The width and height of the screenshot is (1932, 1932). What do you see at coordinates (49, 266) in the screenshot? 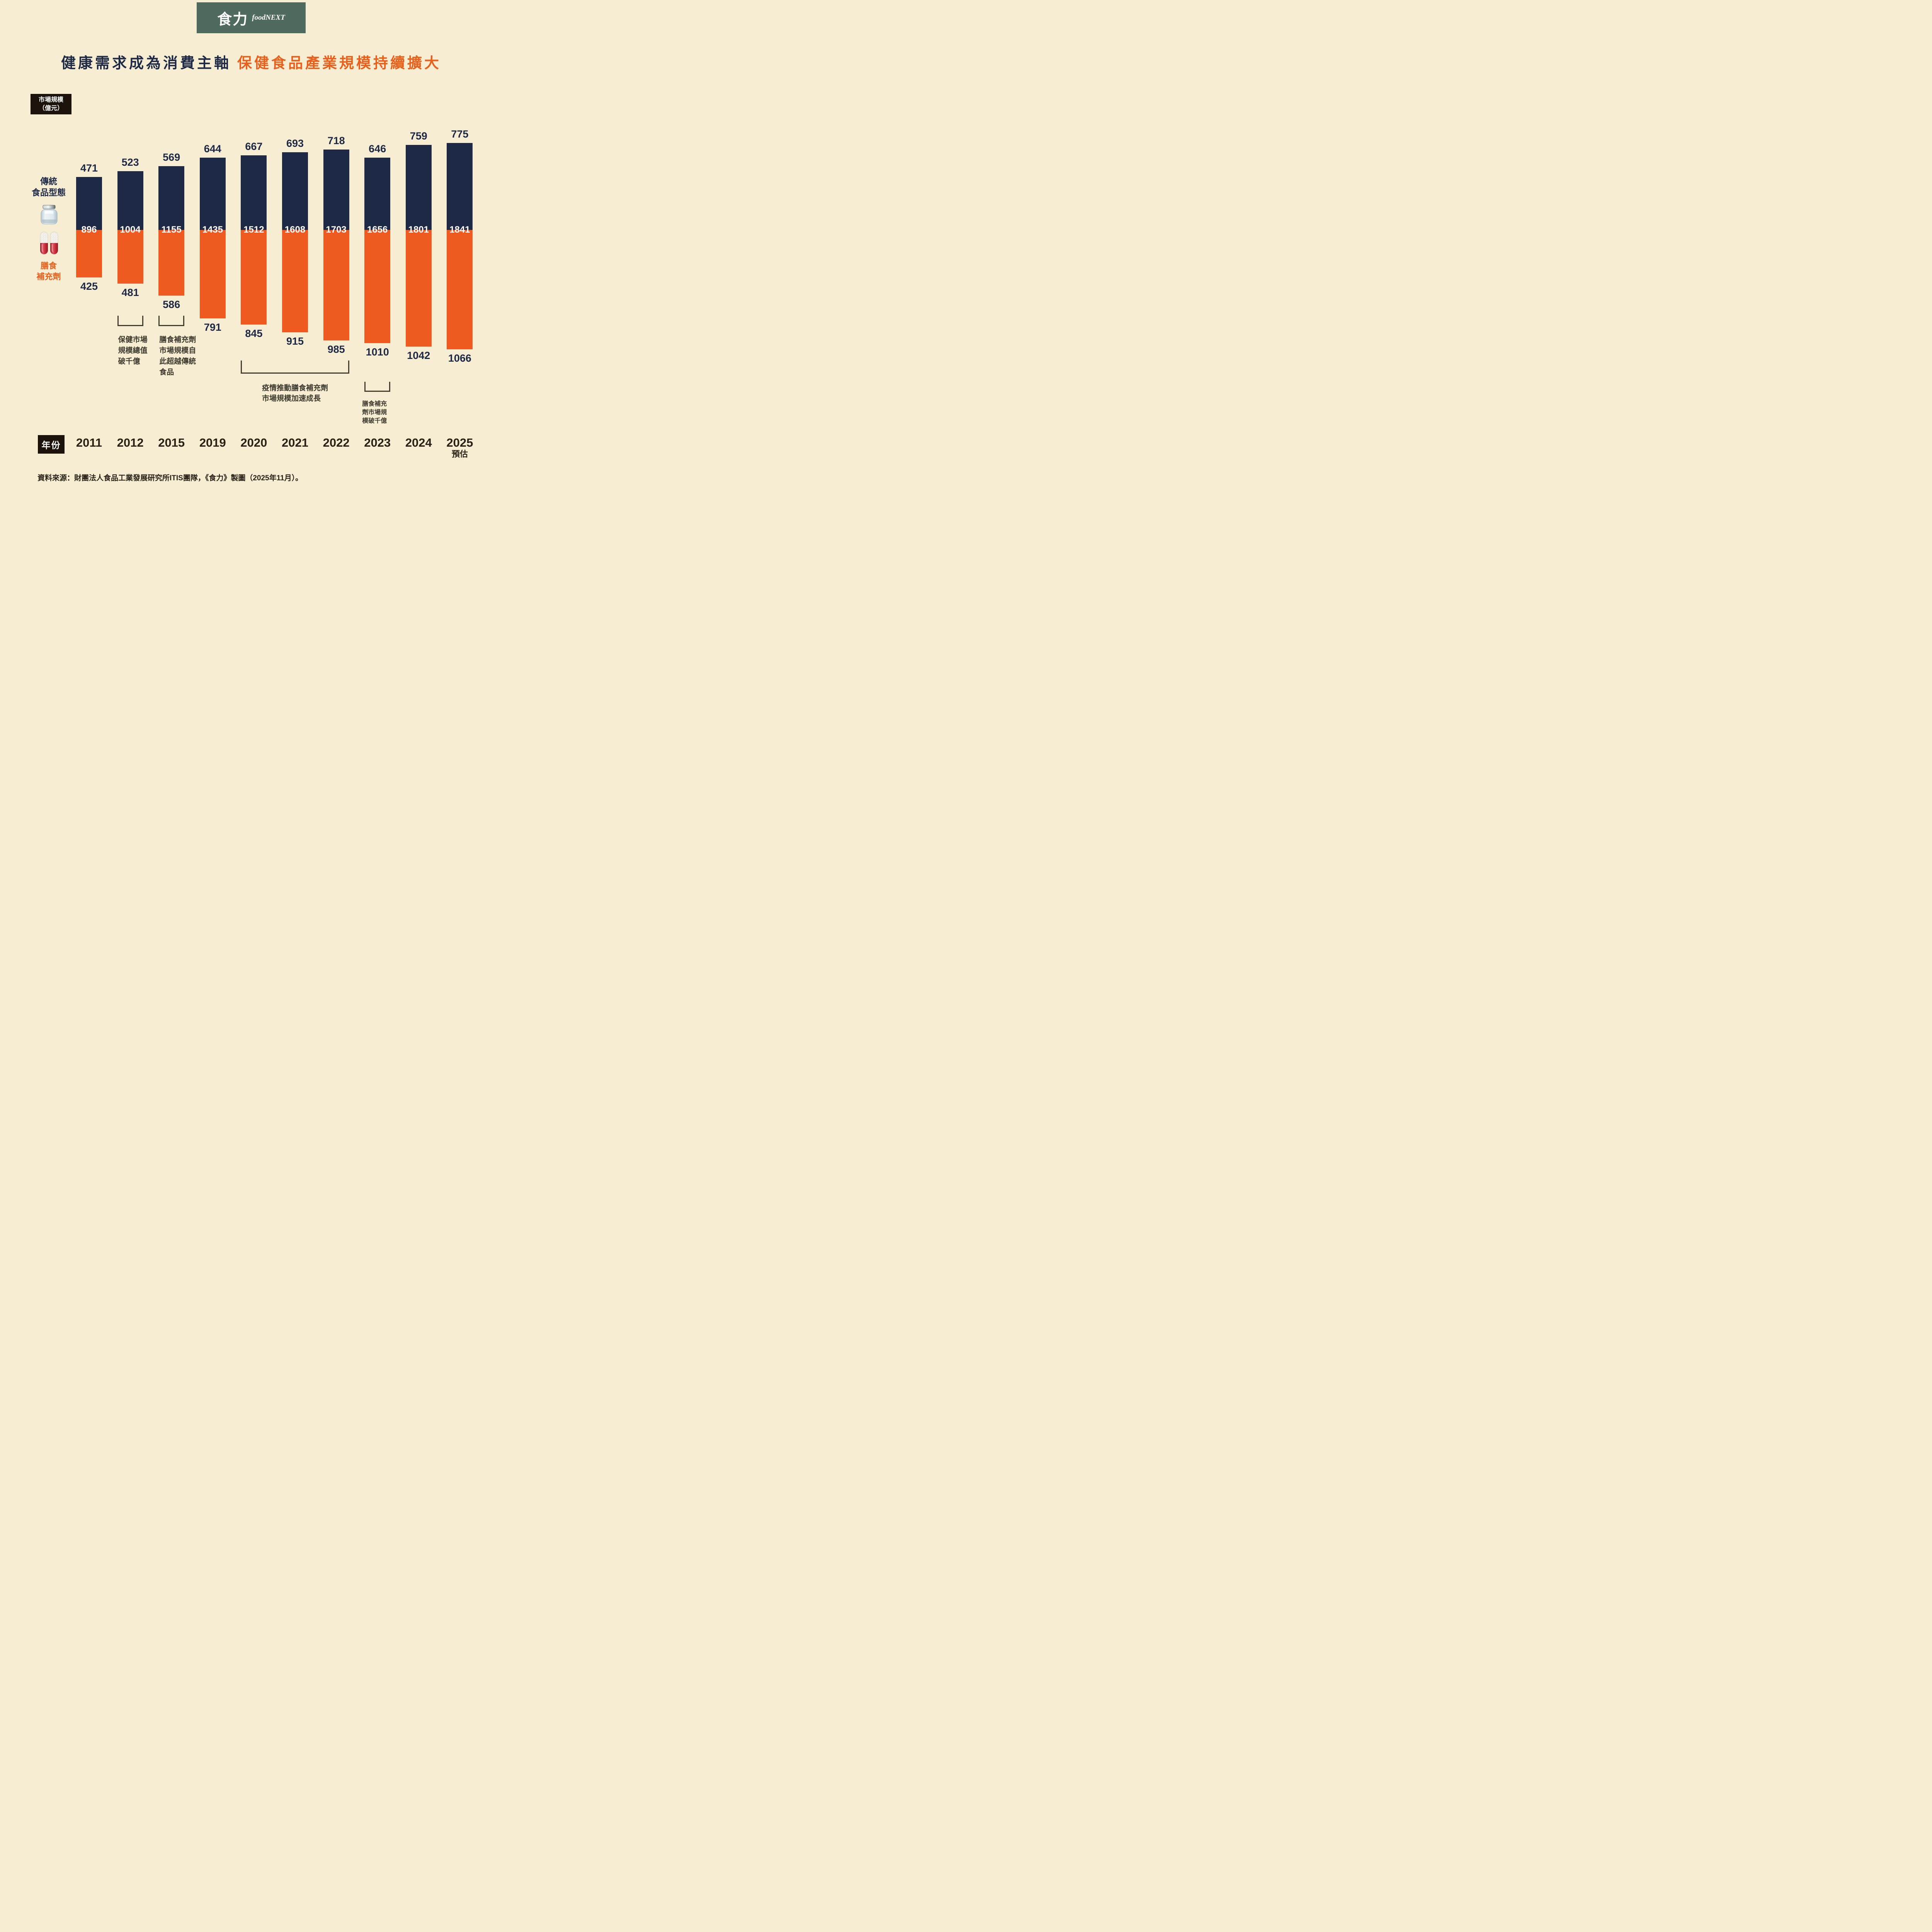
I see `legend-supplement-line1: 膳食` at bounding box center [49, 266].